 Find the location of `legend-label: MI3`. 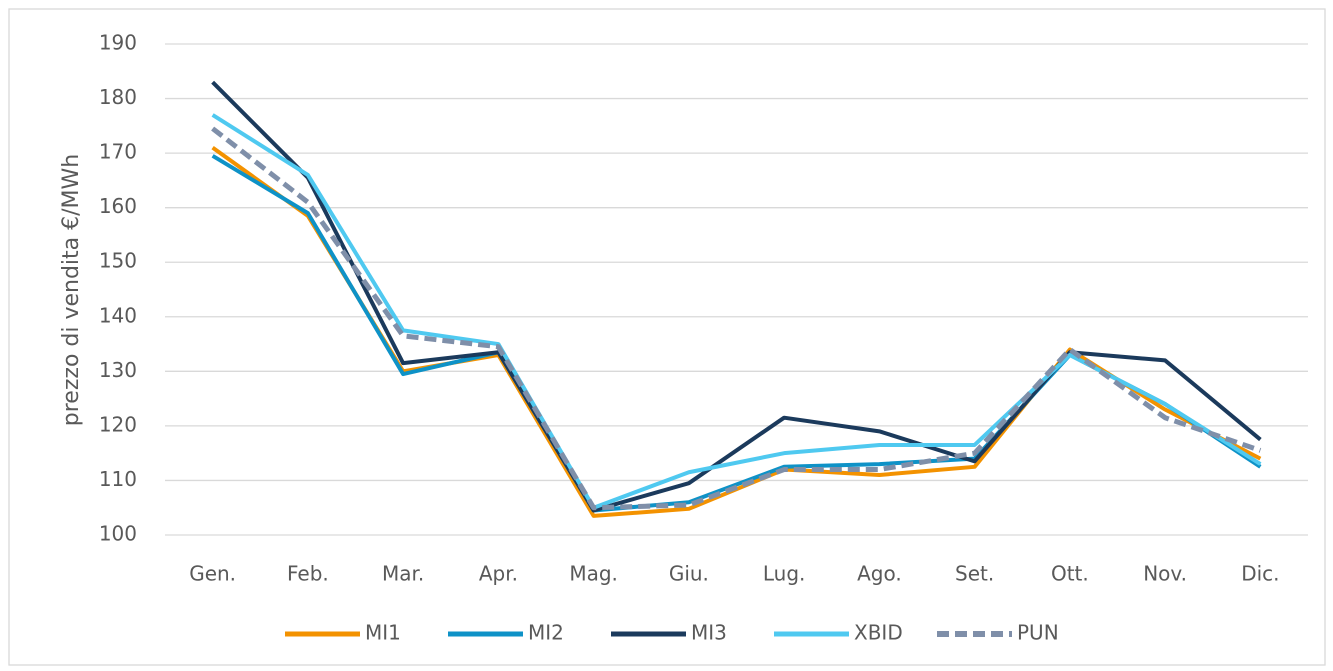

legend-label: MI3 is located at coordinates (709, 633).